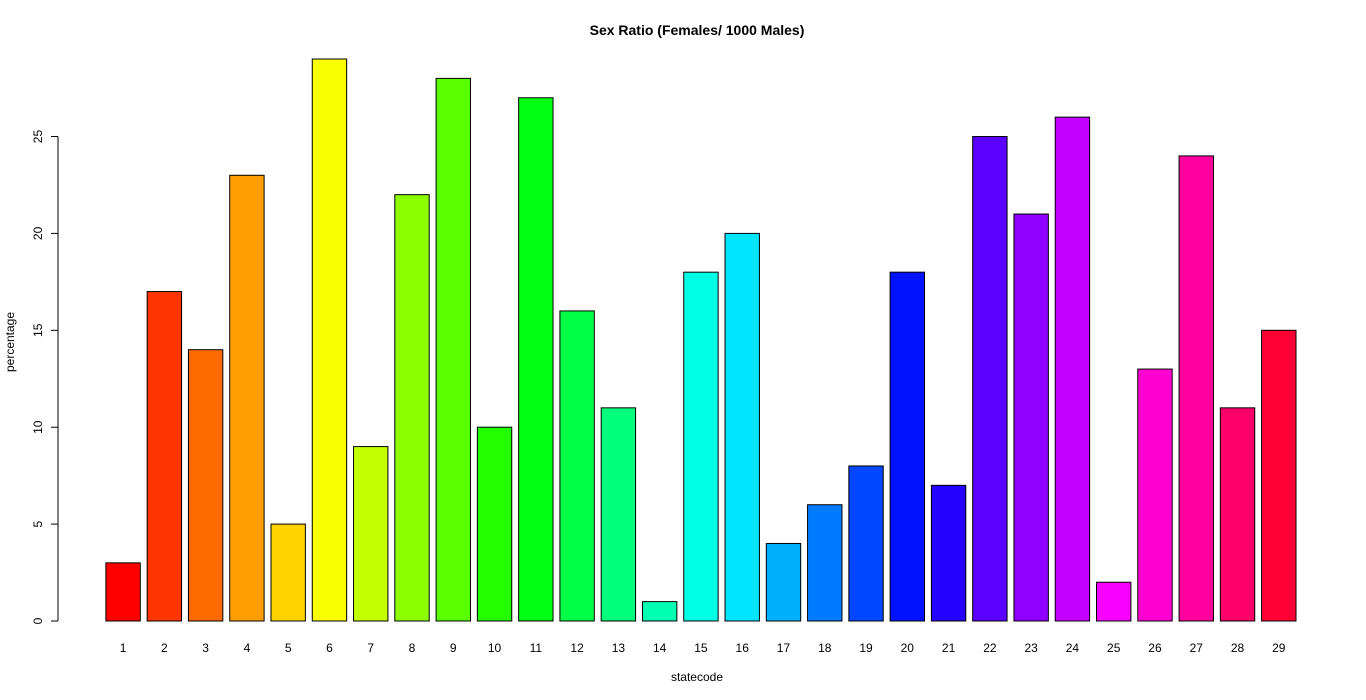 The width and height of the screenshot is (1366, 700). Describe the element at coordinates (164, 648) in the screenshot. I see `x-tick-label: 2` at that location.